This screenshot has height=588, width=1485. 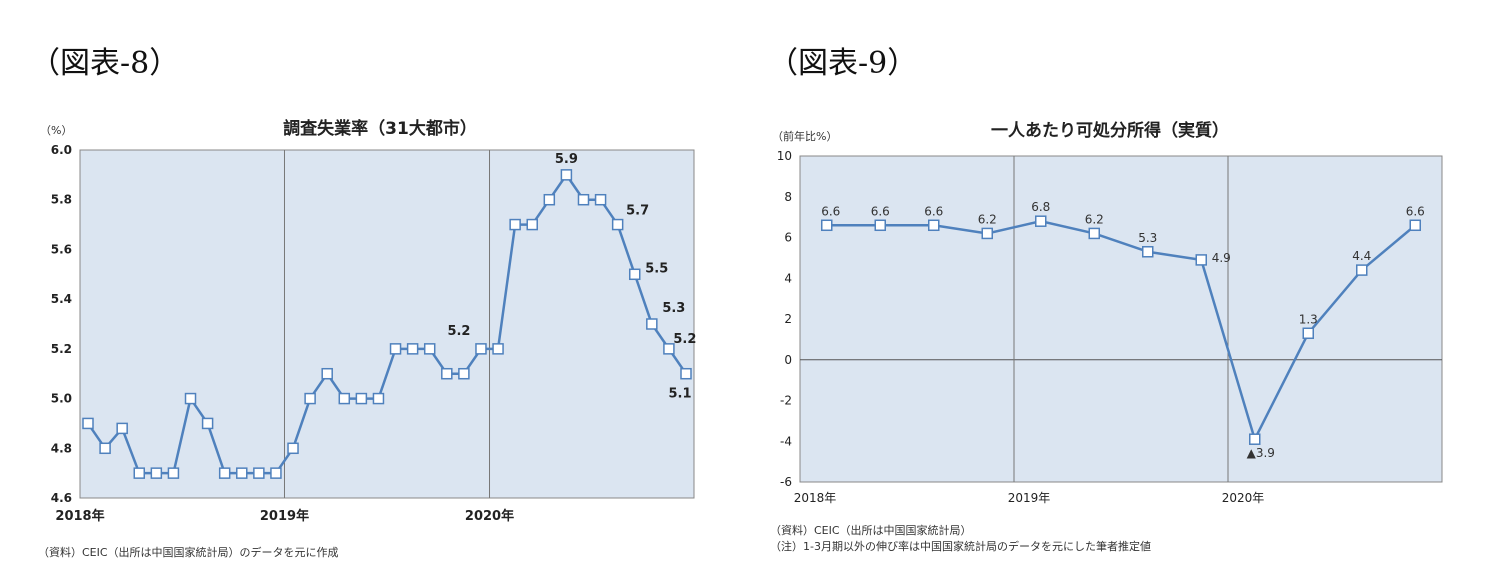 I want to click on y-tick-label: 5.6, so click(x=61, y=249).